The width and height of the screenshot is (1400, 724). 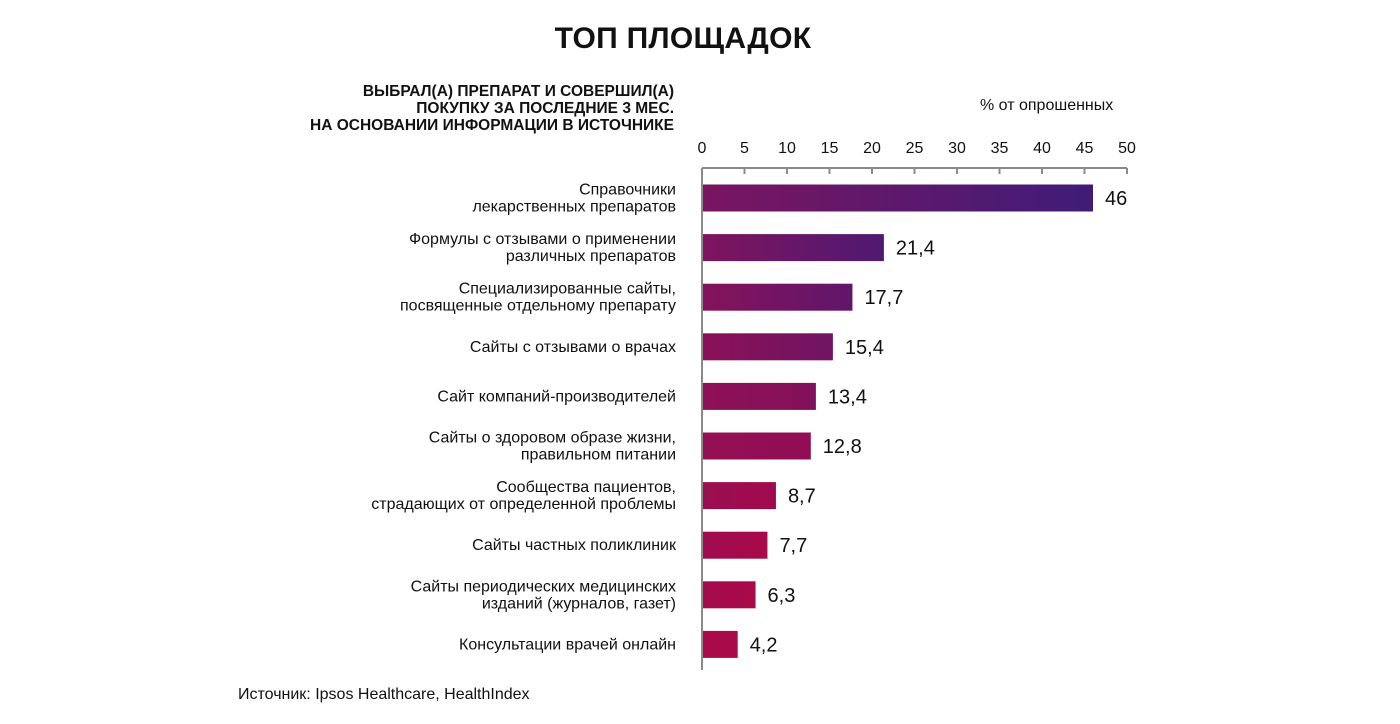 What do you see at coordinates (538, 306) in the screenshot?
I see `category-label: посвященные отдельному препарату` at bounding box center [538, 306].